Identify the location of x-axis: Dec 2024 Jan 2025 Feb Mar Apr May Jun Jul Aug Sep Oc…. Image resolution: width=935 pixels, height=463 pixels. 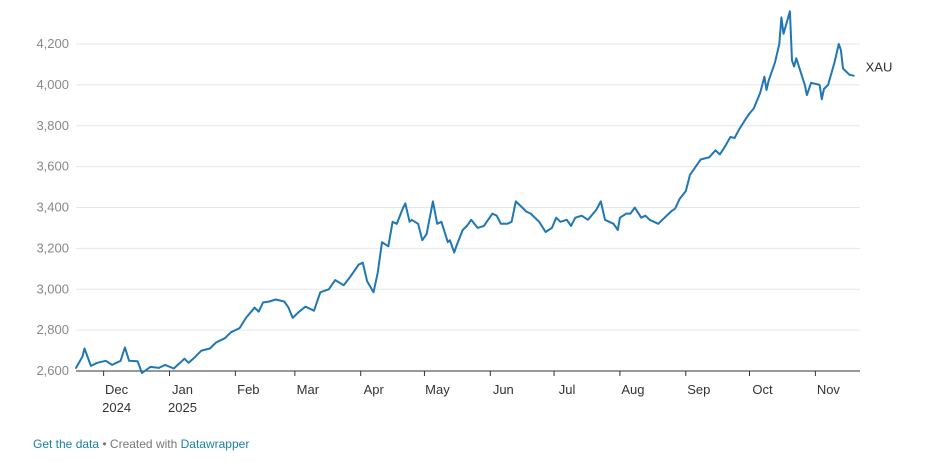
(471, 393).